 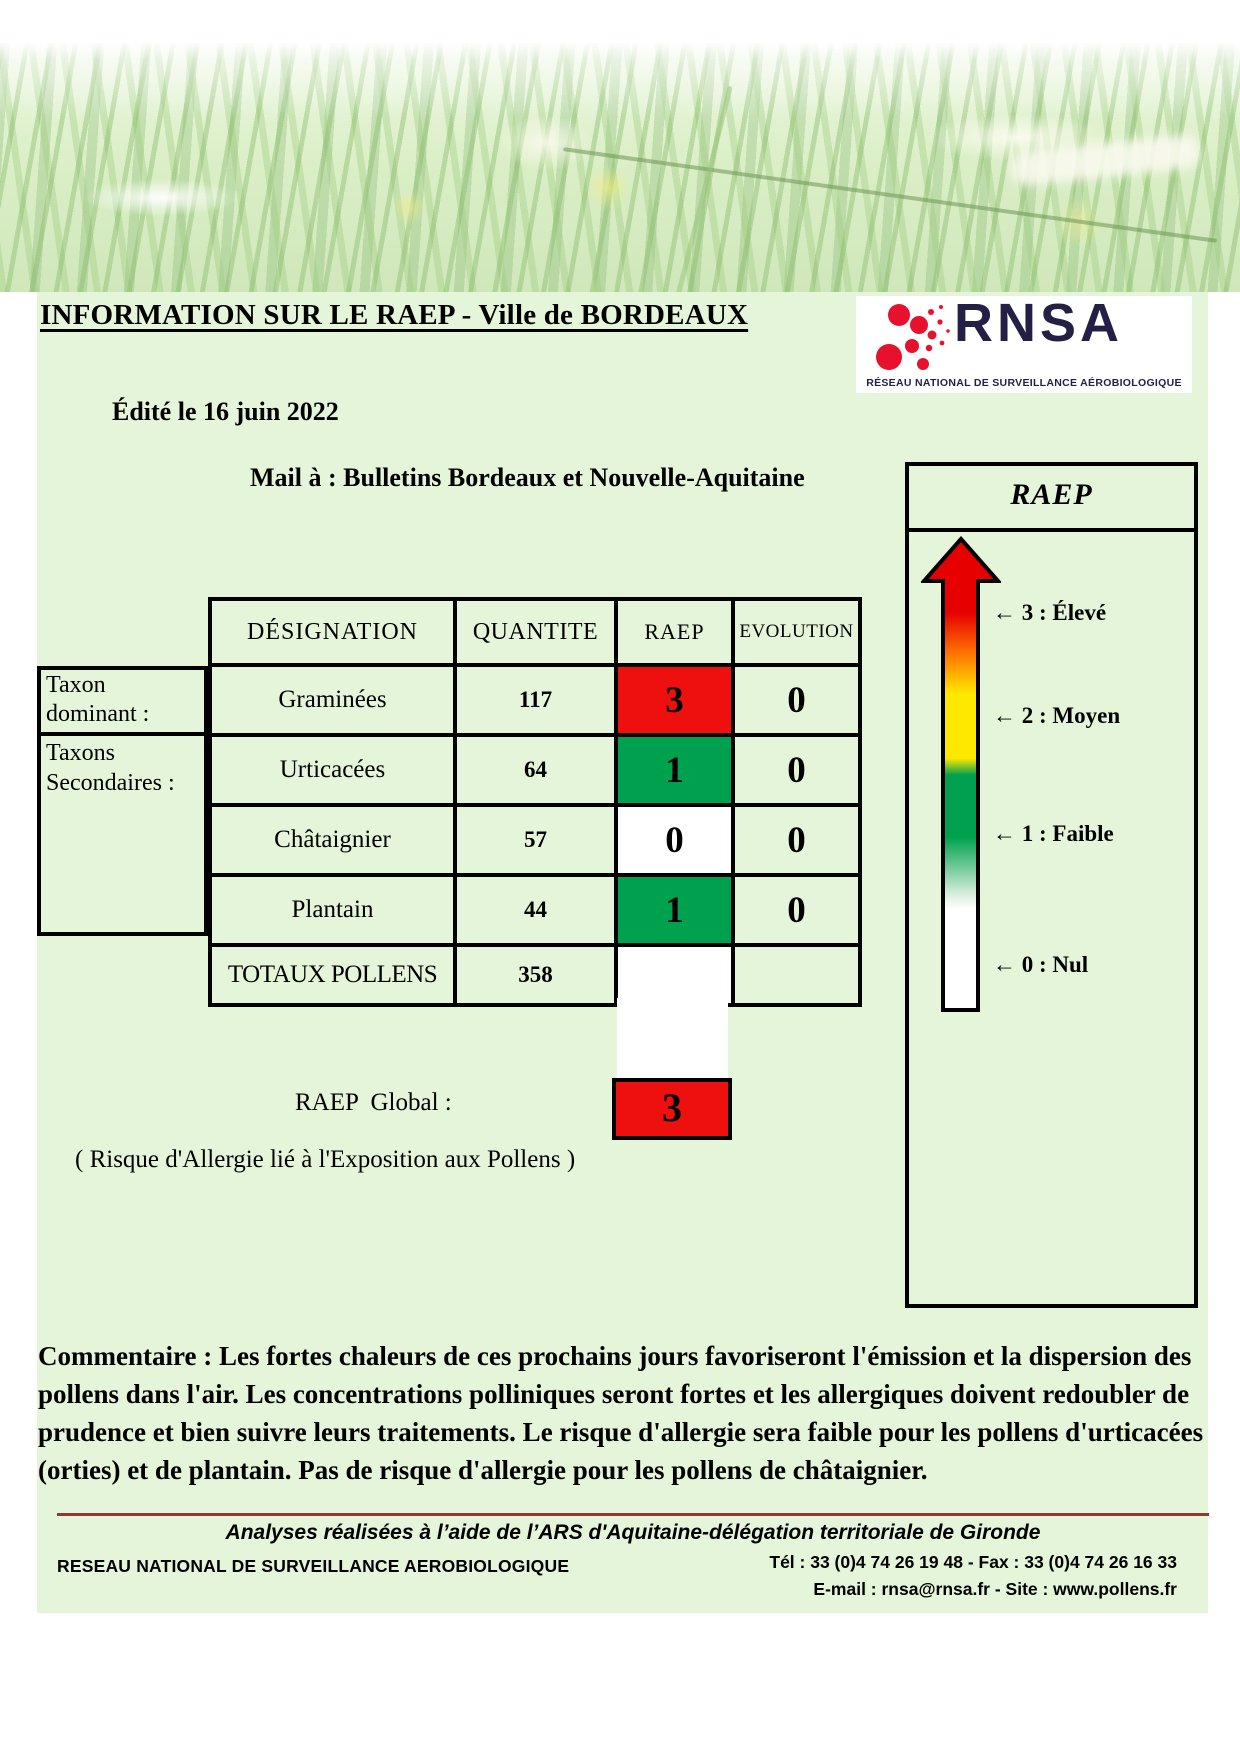 What do you see at coordinates (122, 801) in the screenshot?
I see `taxon-group-box: Taxon dominant : Taxons Secondaires :` at bounding box center [122, 801].